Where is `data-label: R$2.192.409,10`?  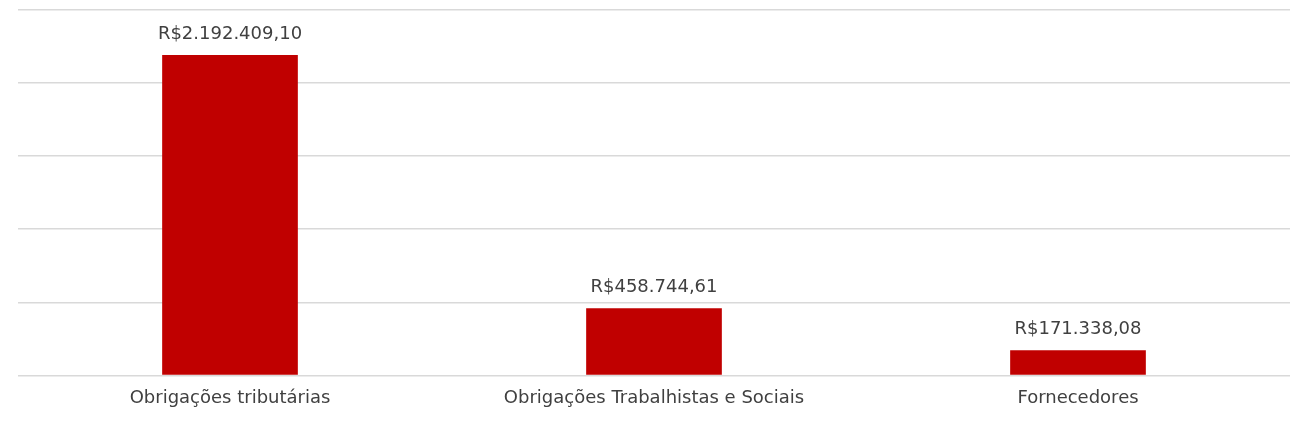
data-label: R$2.192.409,10 is located at coordinates (230, 32).